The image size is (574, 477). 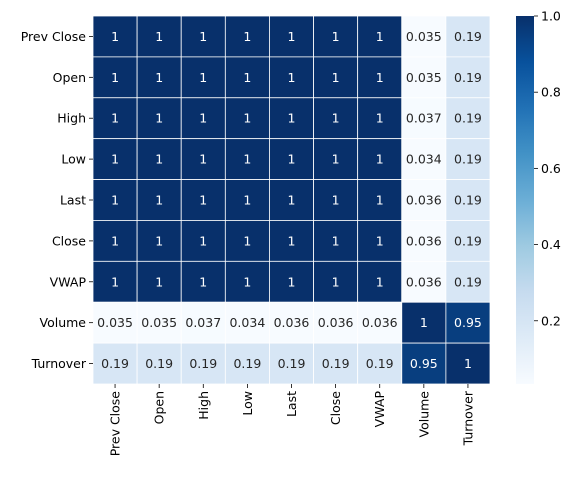 I want to click on colorbar-tick-label: 0.2, so click(x=551, y=320).